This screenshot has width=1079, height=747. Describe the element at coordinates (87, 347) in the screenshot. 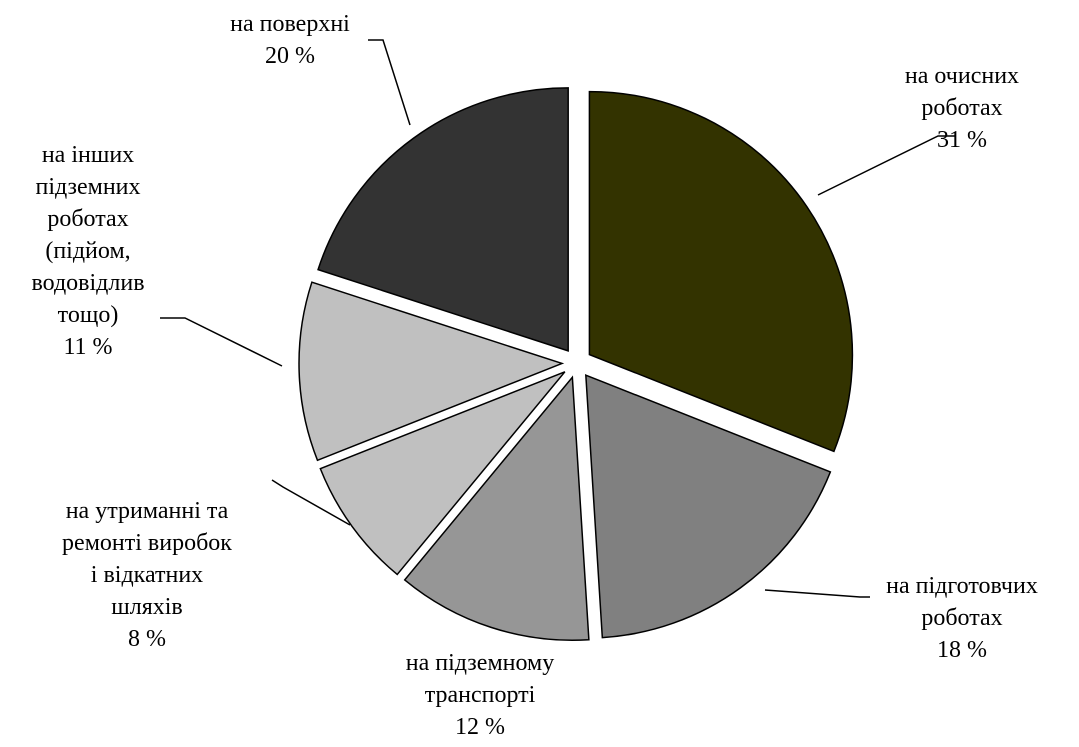

I see `slice-value-label: 11 %` at that location.